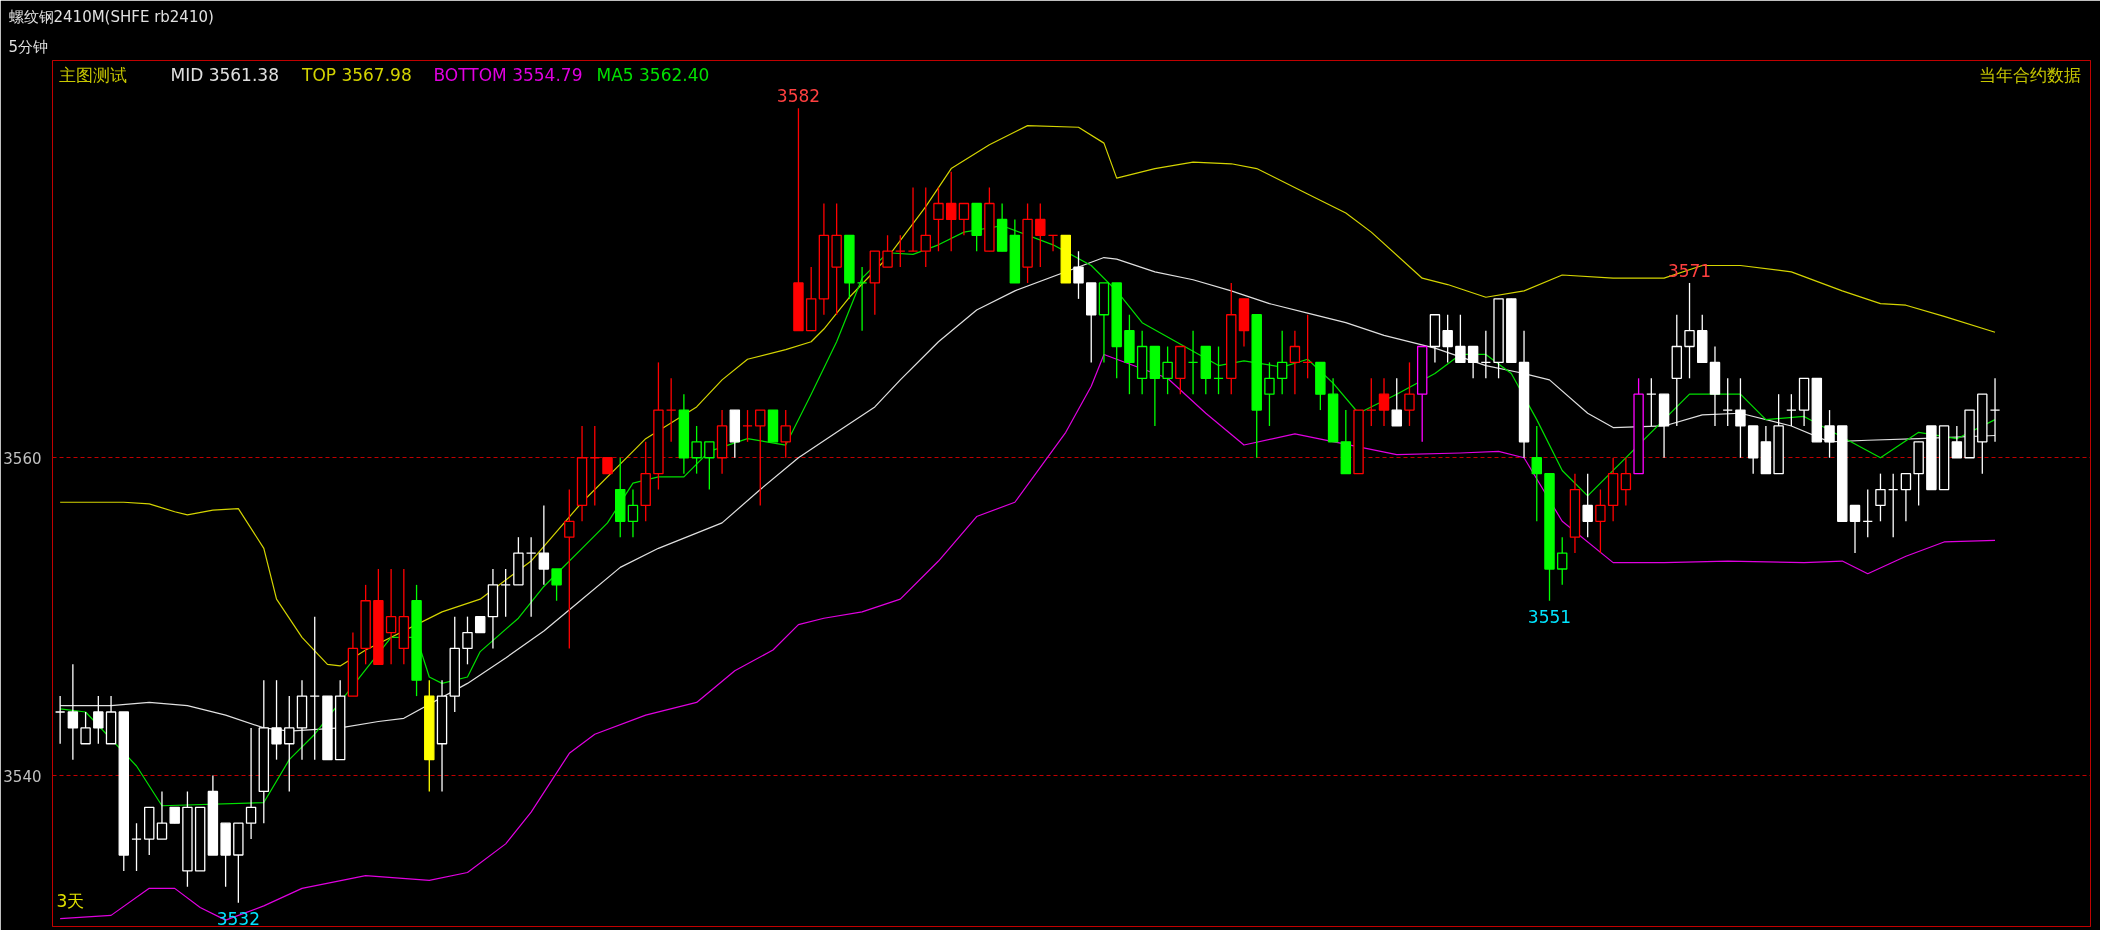 The width and height of the screenshot is (2112, 936). I want to click on chart-subtitle: 5分钟, so click(28, 46).